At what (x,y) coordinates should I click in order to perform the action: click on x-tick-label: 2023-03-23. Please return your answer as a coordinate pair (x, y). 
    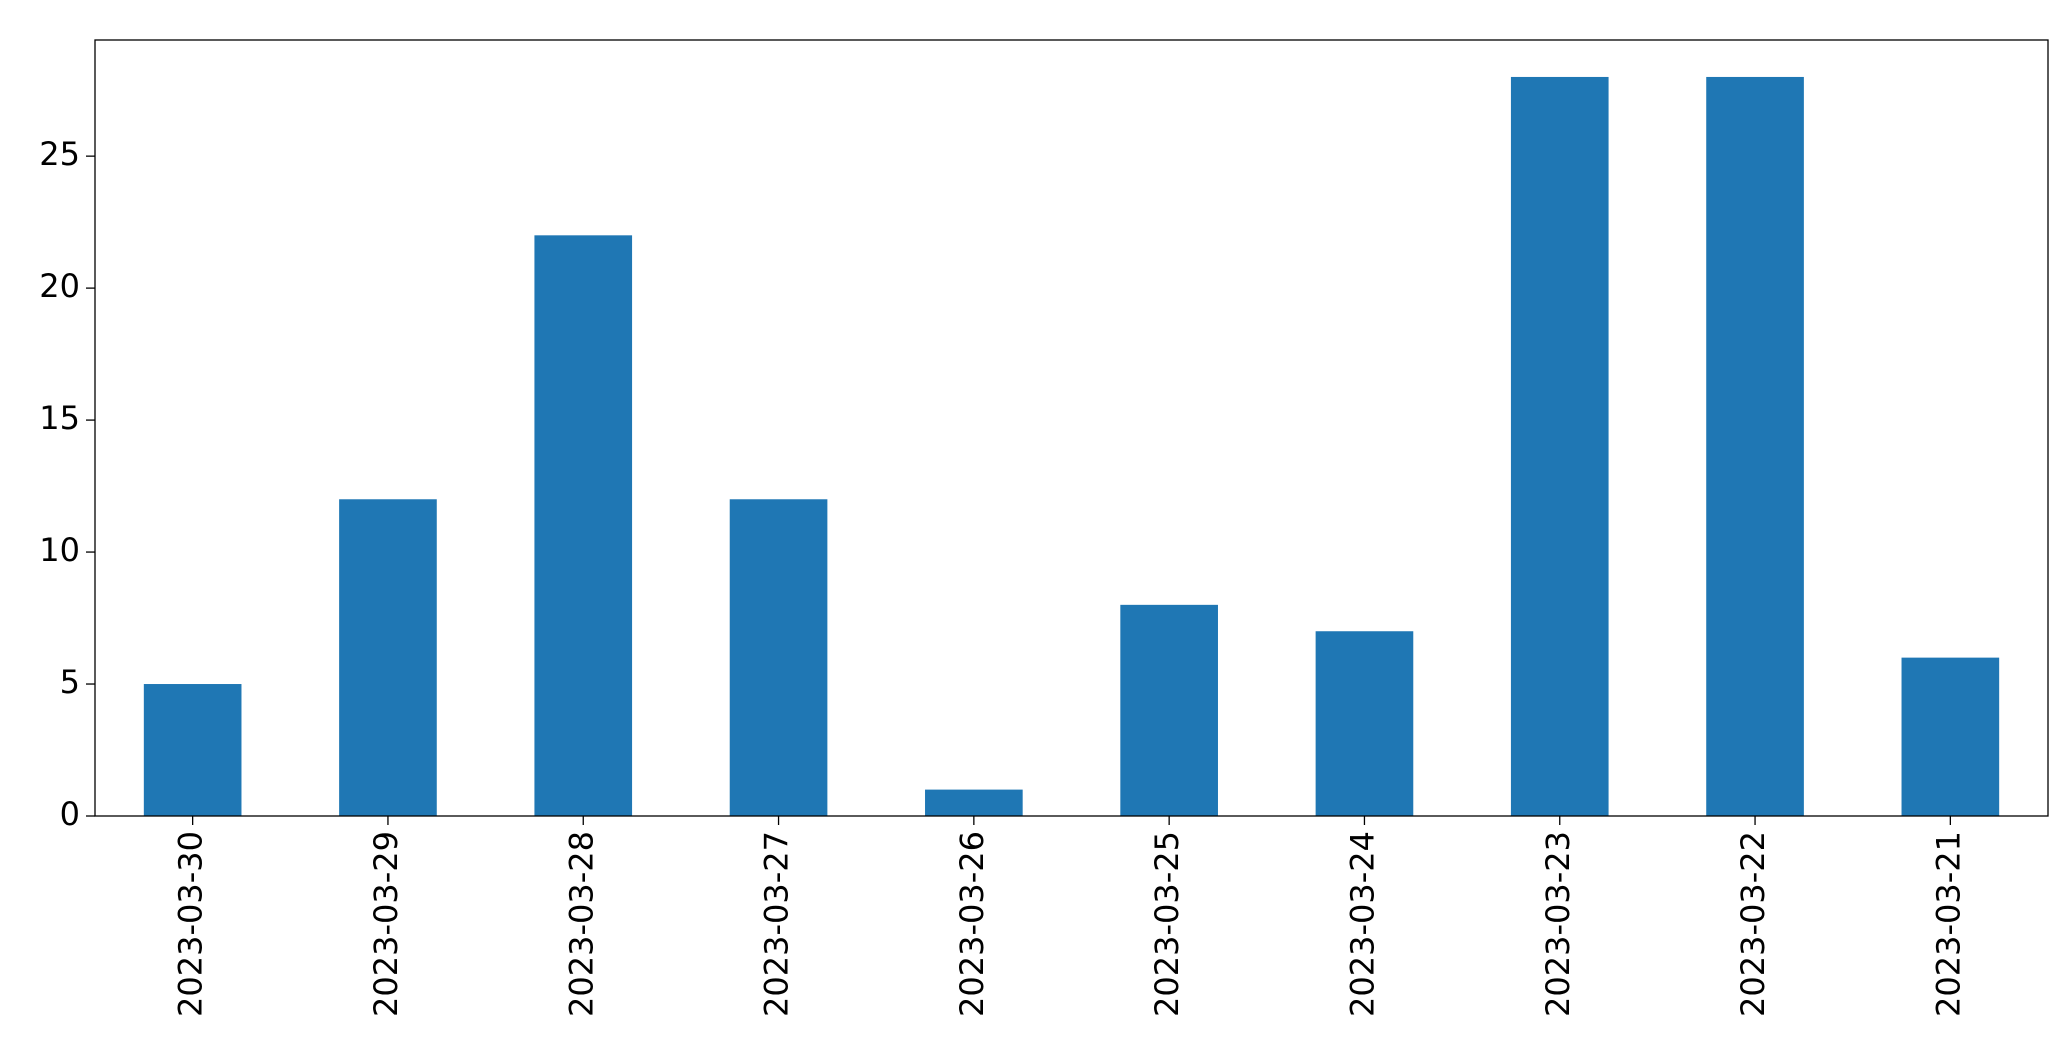
    Looking at the image, I should click on (1558, 924).